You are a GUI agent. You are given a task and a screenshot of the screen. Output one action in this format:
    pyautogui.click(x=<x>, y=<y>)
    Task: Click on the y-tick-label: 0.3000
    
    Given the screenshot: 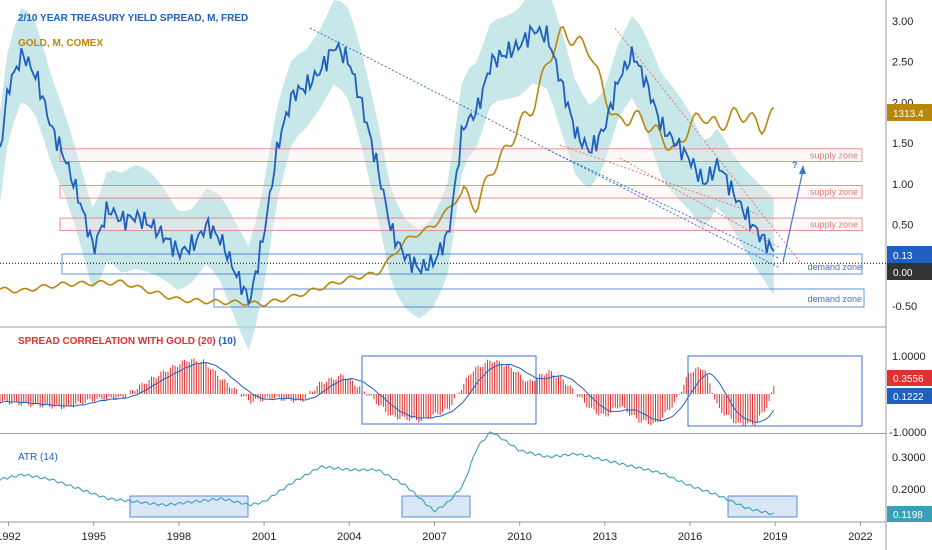 What is the action you would take?
    pyautogui.click(x=909, y=458)
    